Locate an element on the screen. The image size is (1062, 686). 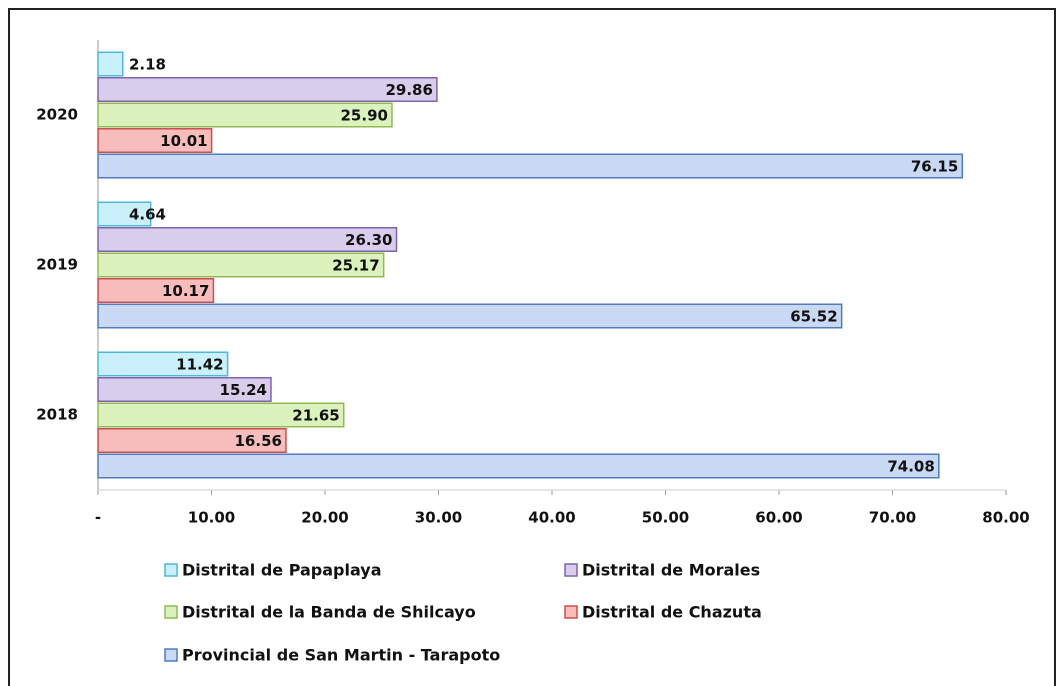
data-label: 10.01 is located at coordinates (183, 141).